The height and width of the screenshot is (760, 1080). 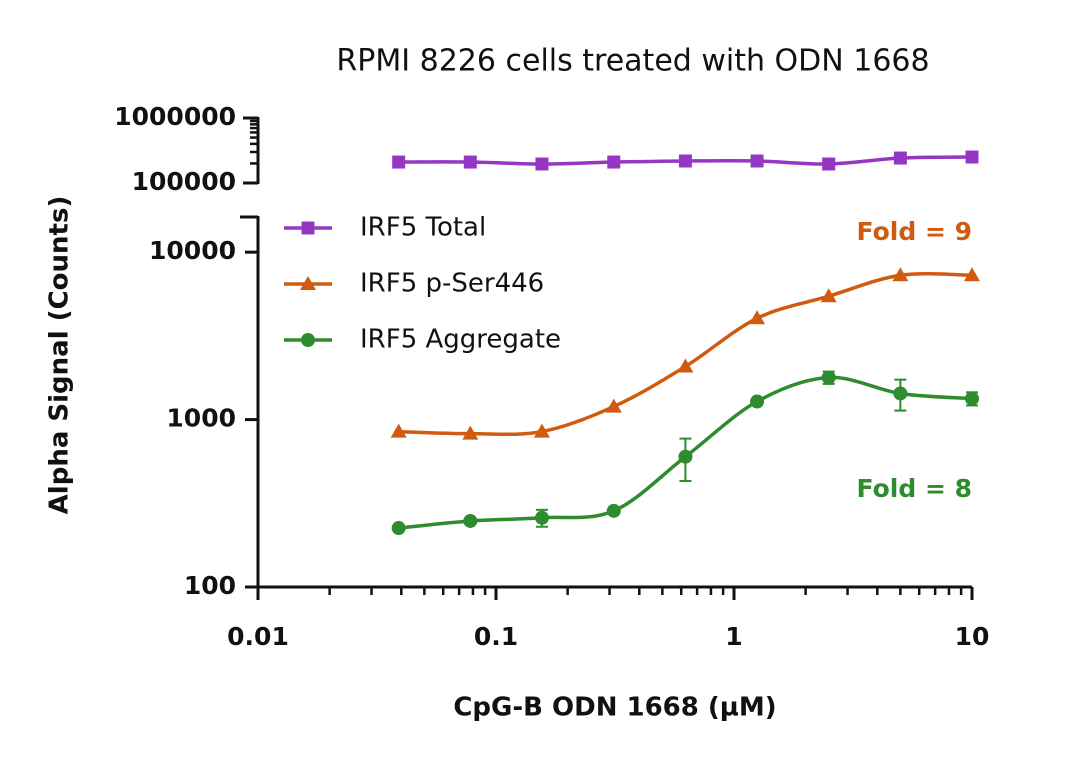 What do you see at coordinates (192, 250) in the screenshot?
I see `y-tick-label: 10000` at bounding box center [192, 250].